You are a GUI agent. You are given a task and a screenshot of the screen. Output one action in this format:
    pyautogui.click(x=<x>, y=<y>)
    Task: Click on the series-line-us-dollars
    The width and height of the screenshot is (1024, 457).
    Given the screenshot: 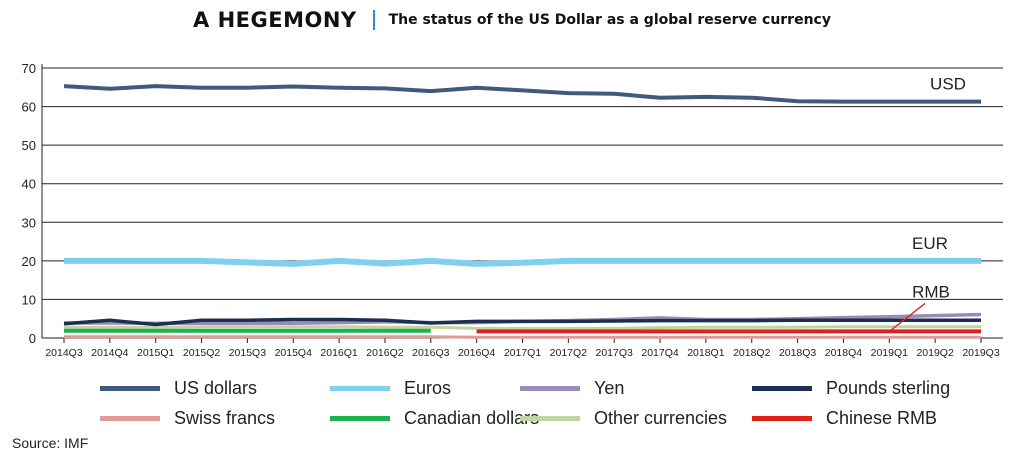 What is the action you would take?
    pyautogui.click(x=522, y=94)
    